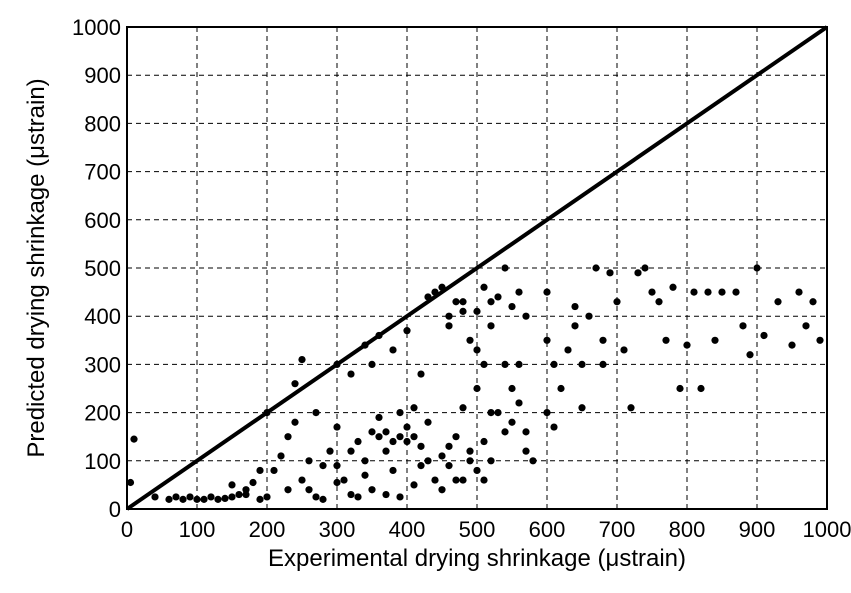  Describe the element at coordinates (102, 316) in the screenshot. I see `y-tick-label: 400` at that location.